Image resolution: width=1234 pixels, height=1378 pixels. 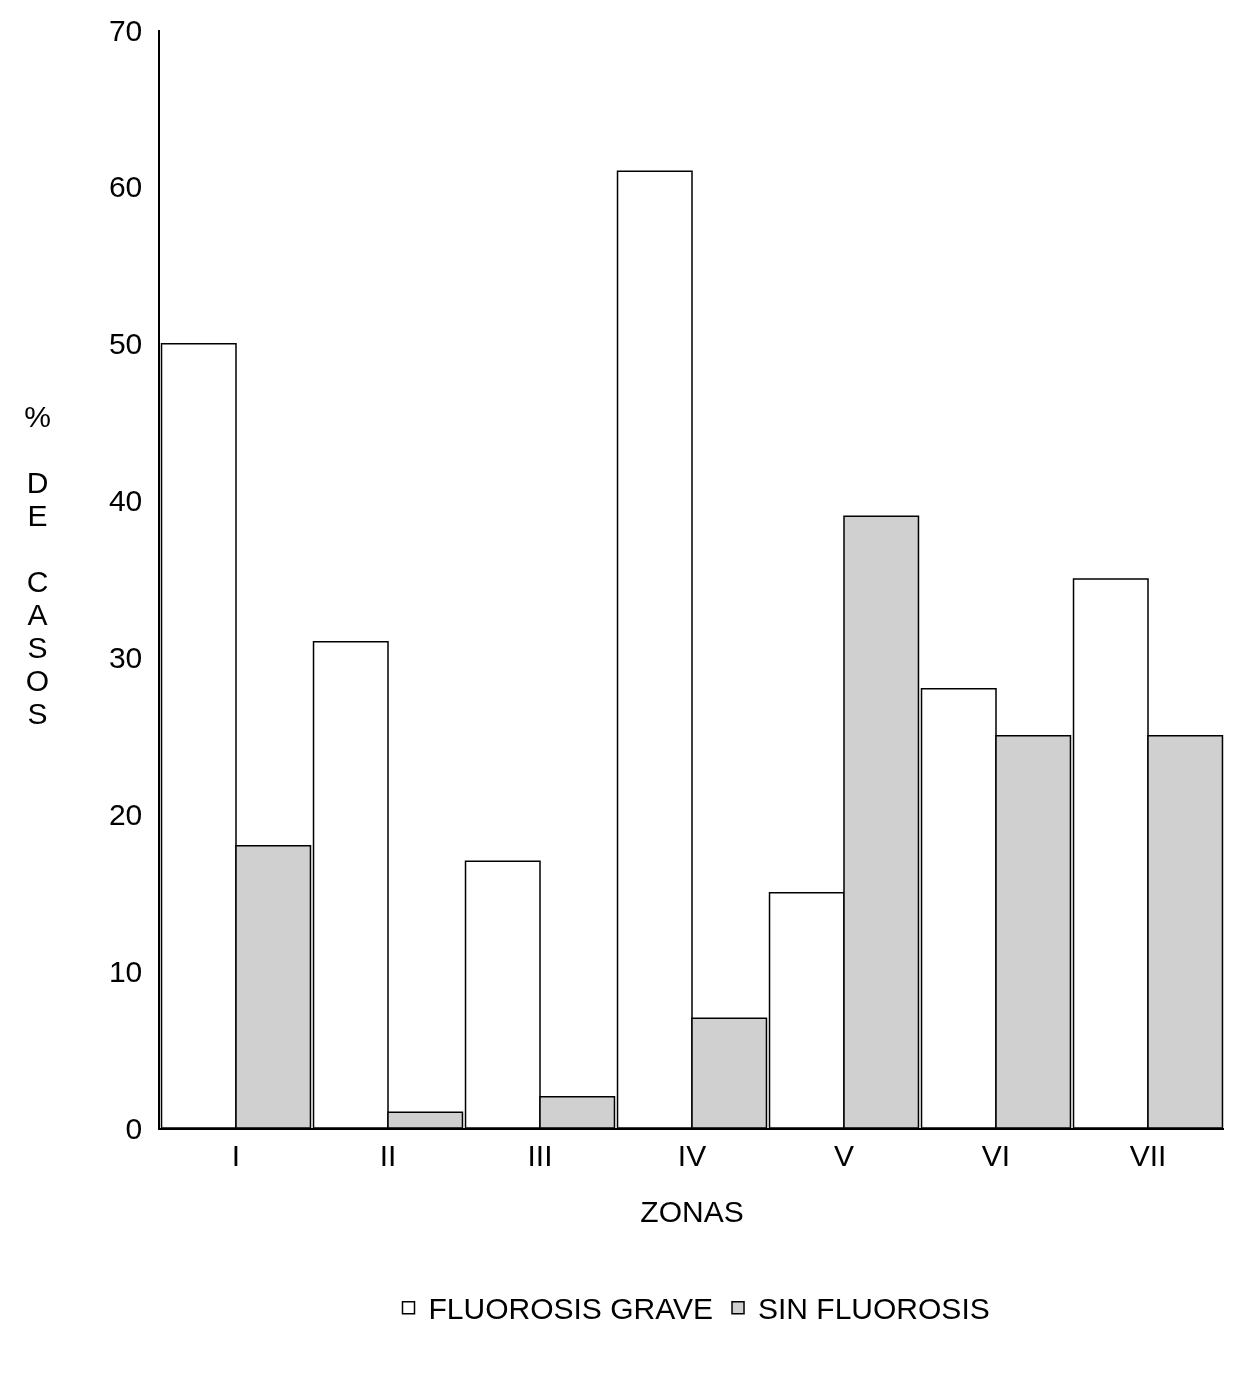 What do you see at coordinates (134, 1128) in the screenshot?
I see `y-tick-label: 0` at bounding box center [134, 1128].